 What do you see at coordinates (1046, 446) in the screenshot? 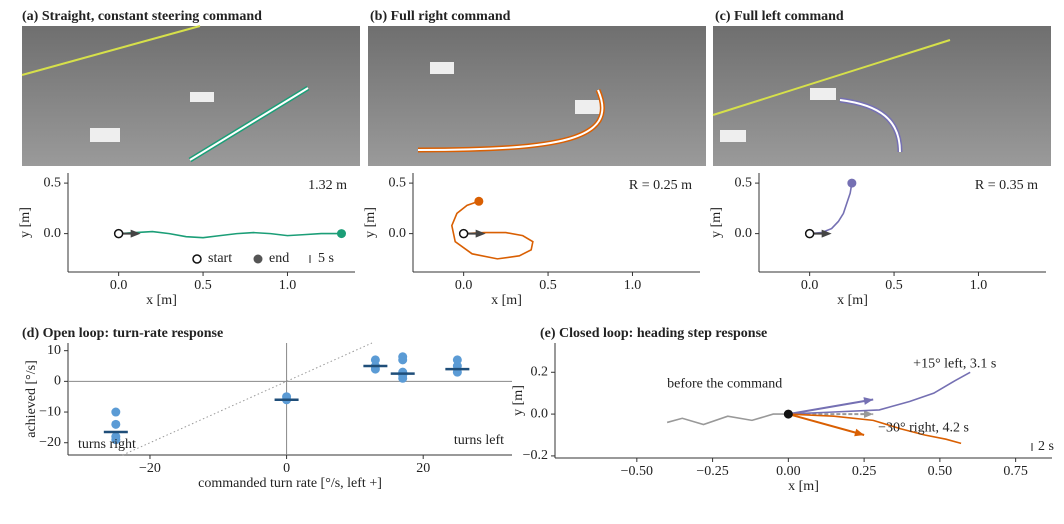
I see `legend-label: 2 s` at bounding box center [1046, 446].